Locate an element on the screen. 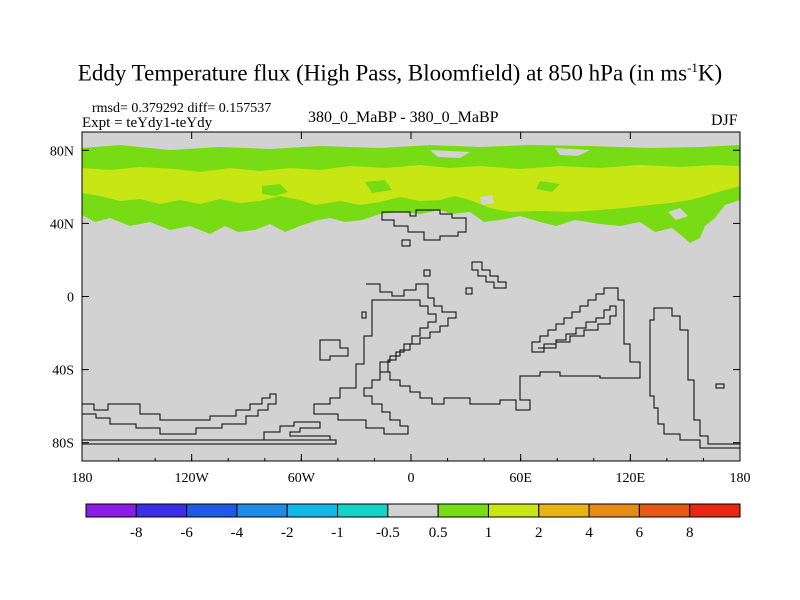  y-tick-label: 80N is located at coordinates (62, 151).